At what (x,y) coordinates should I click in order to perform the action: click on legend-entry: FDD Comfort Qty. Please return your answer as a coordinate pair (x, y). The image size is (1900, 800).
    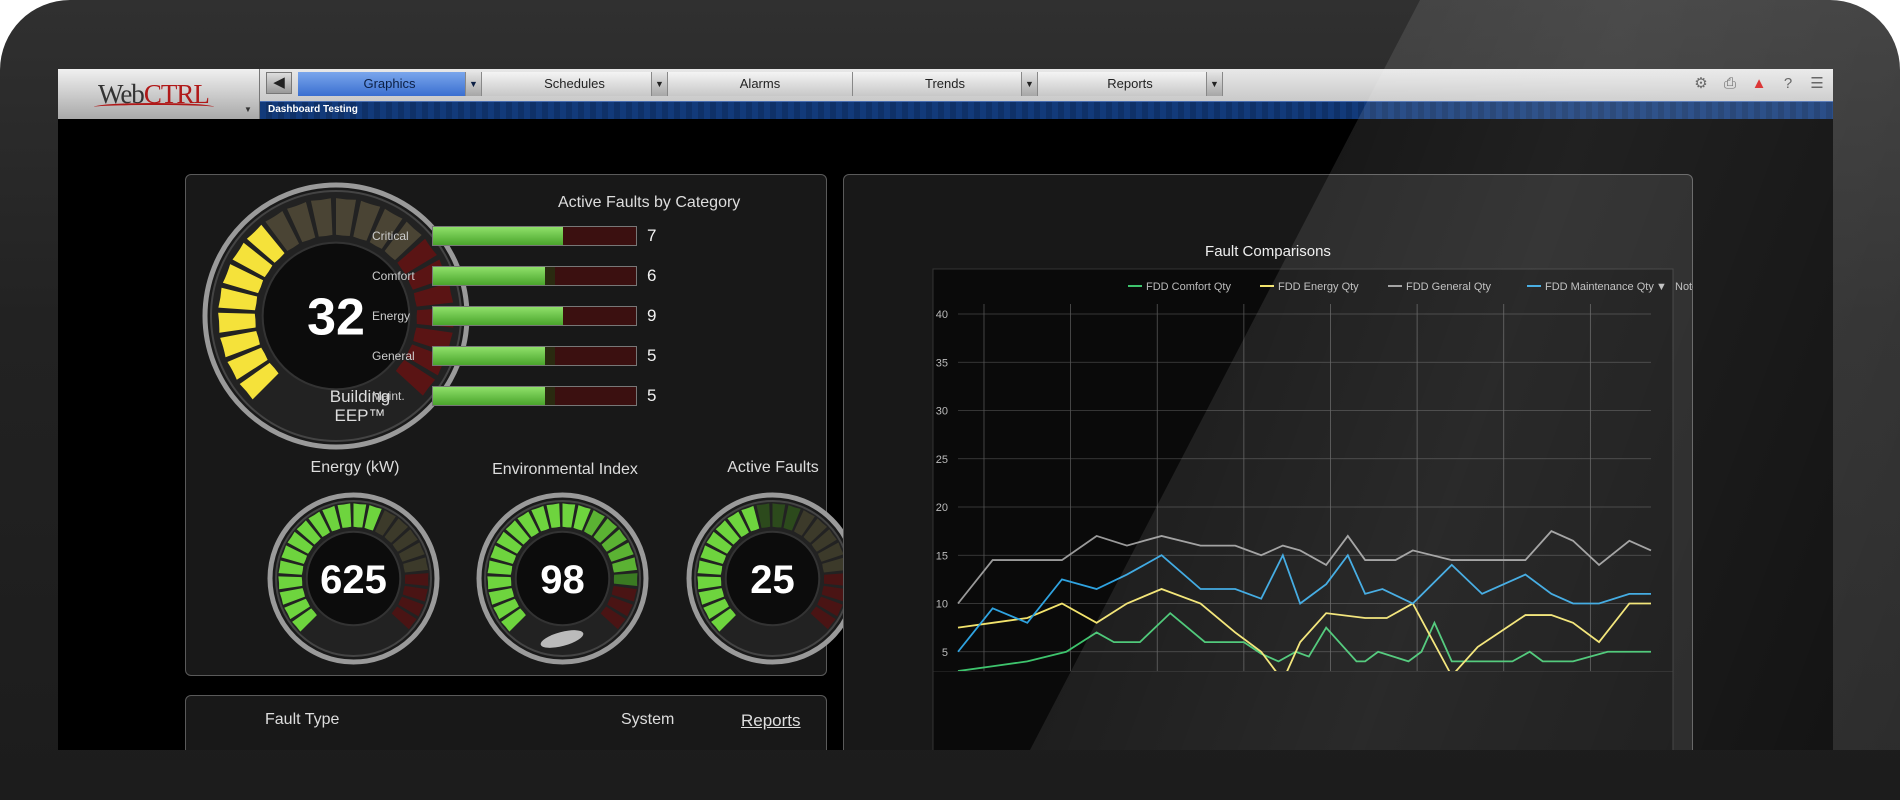
    Looking at the image, I should click on (1188, 287).